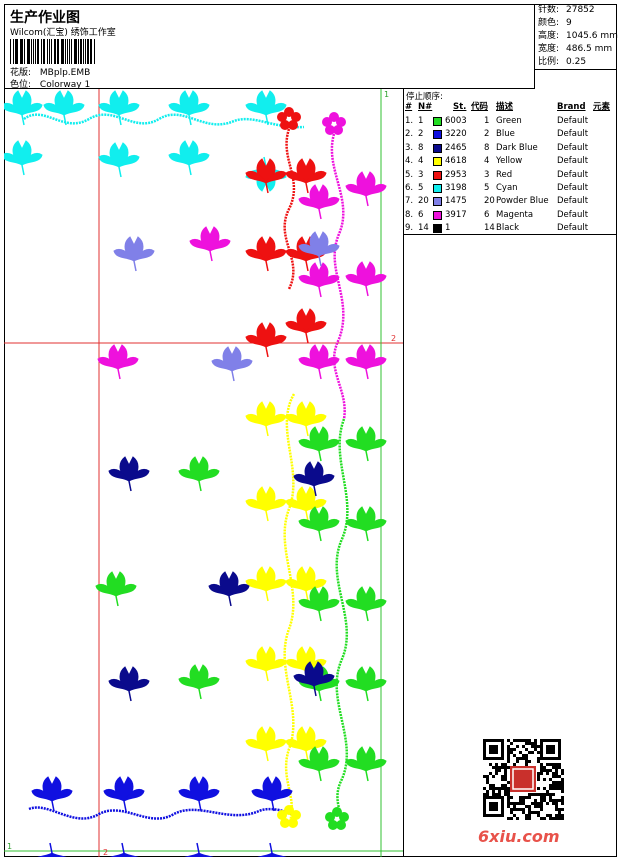  Describe the element at coordinates (522, 201) in the screenshot. I see `legend-desc: Powder Blue` at that location.